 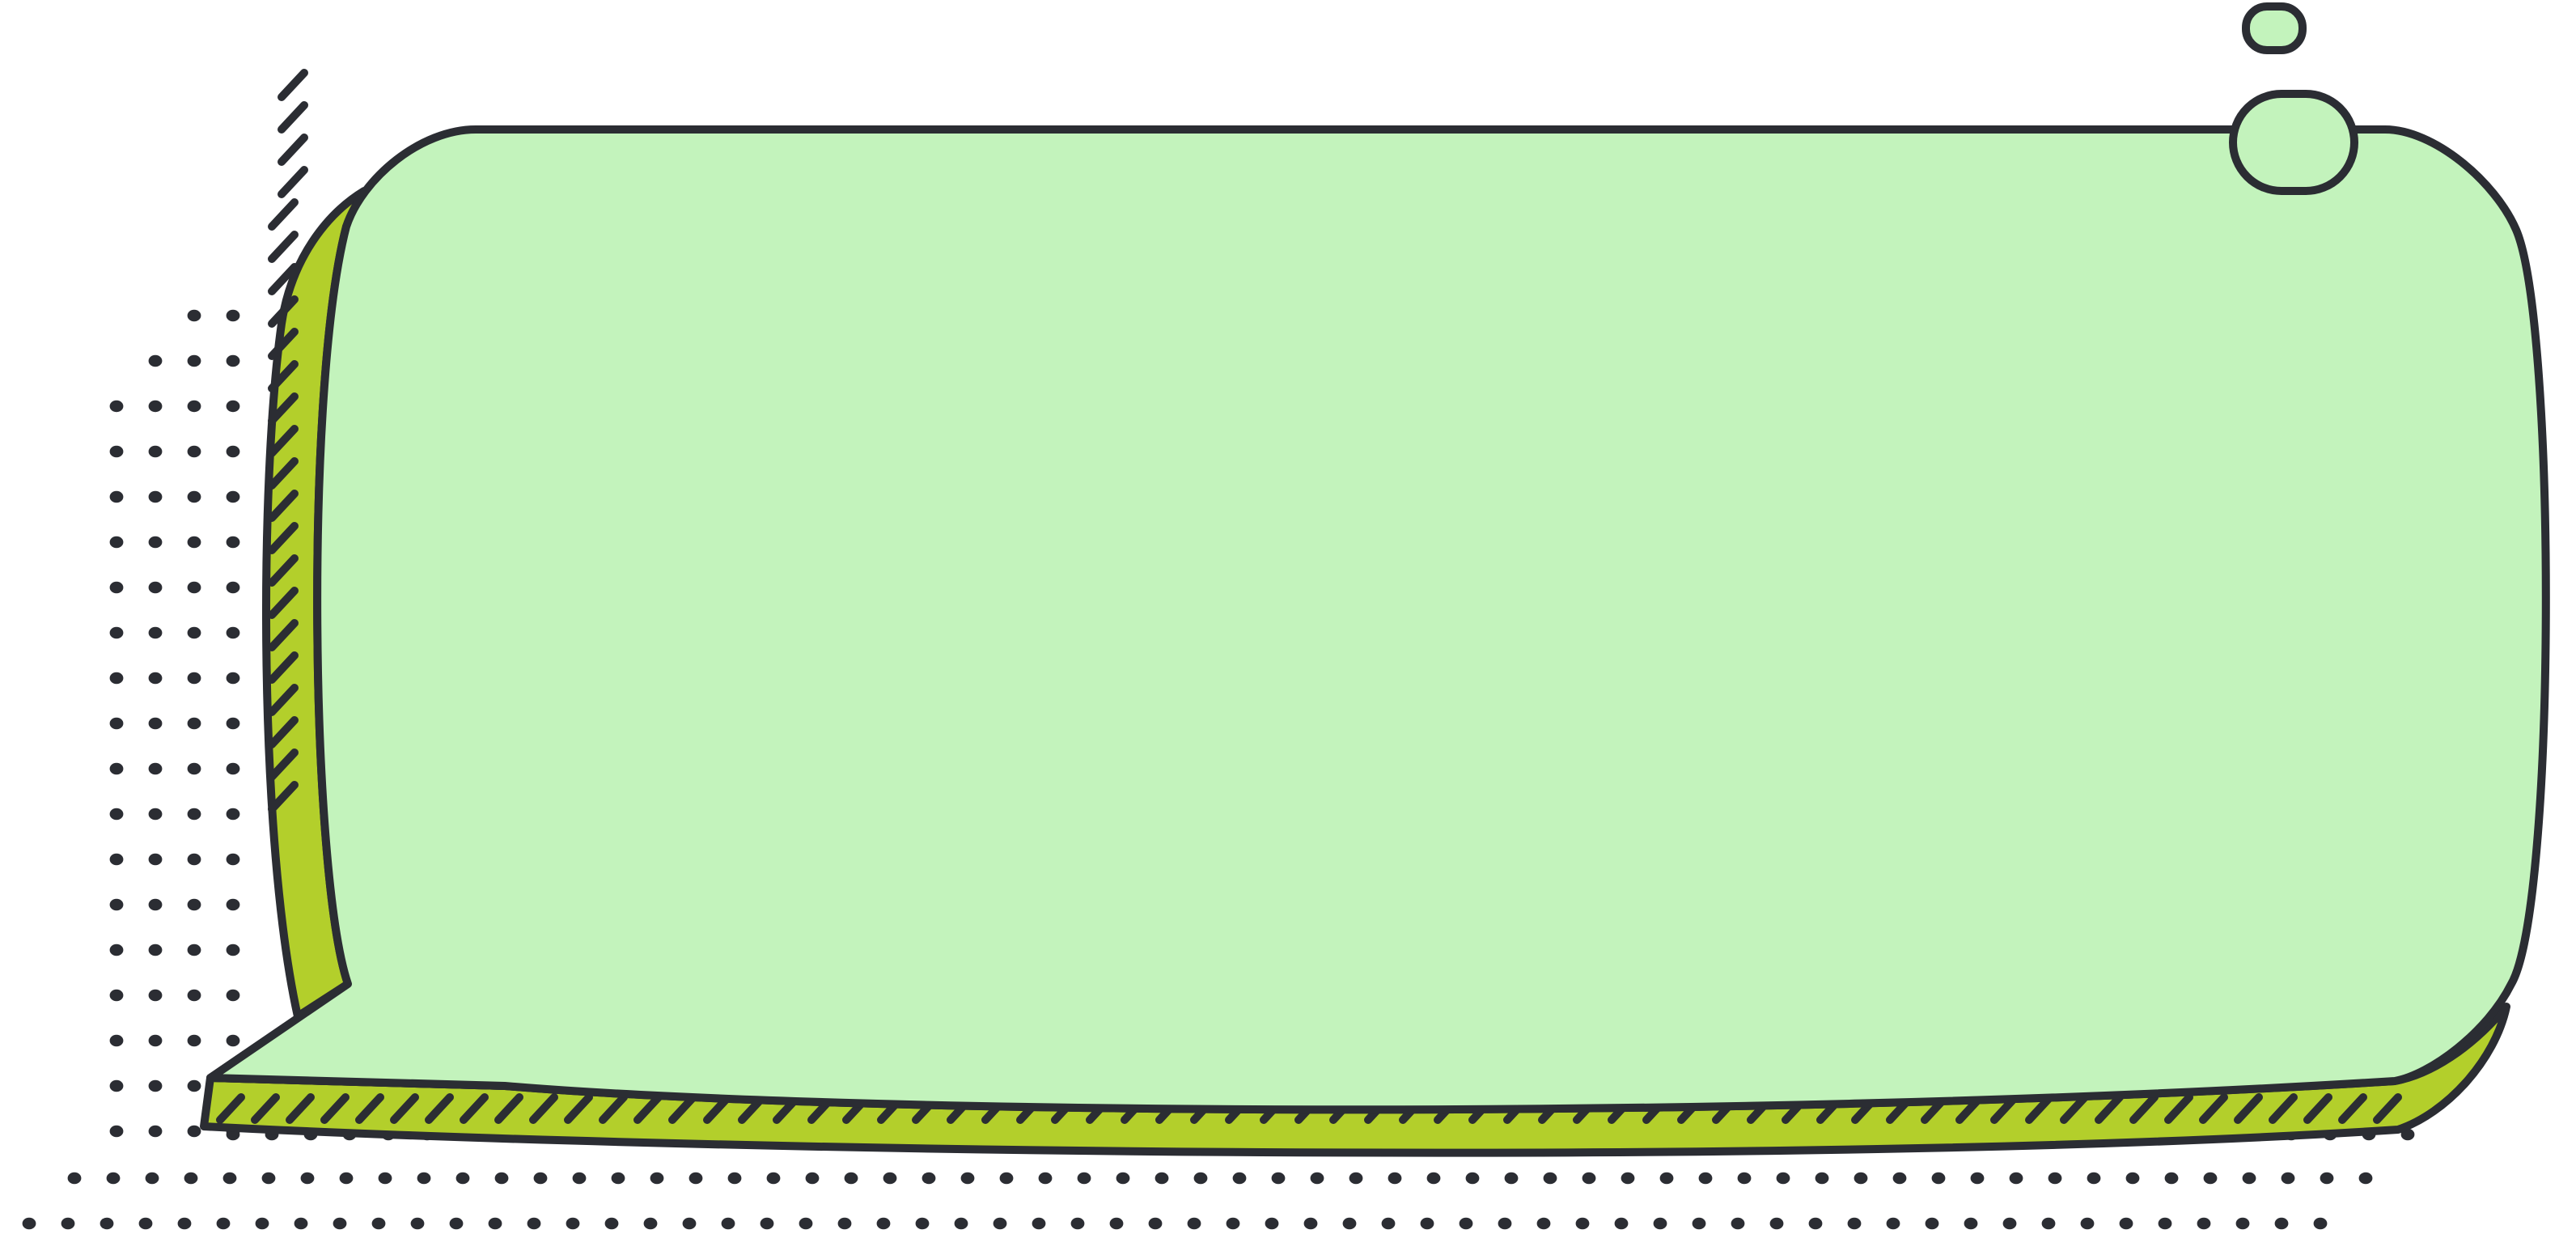 I want to click on frame-top-pill-tab, so click(x=2293, y=142).